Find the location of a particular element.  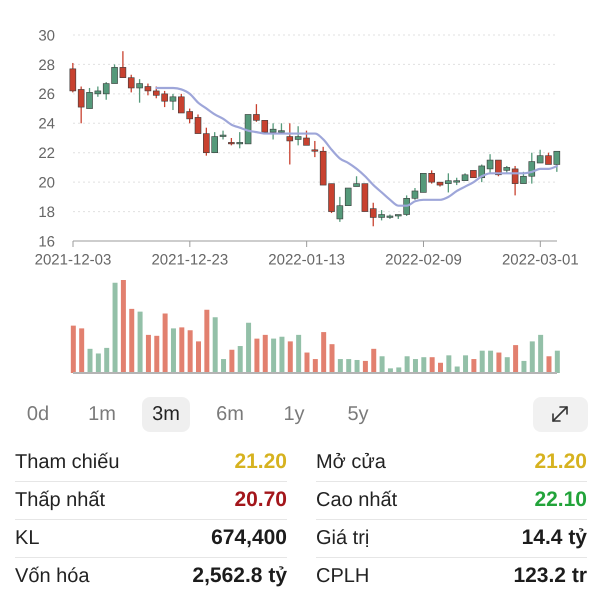

x-tick-label: 2022-03-01 is located at coordinates (540, 260).